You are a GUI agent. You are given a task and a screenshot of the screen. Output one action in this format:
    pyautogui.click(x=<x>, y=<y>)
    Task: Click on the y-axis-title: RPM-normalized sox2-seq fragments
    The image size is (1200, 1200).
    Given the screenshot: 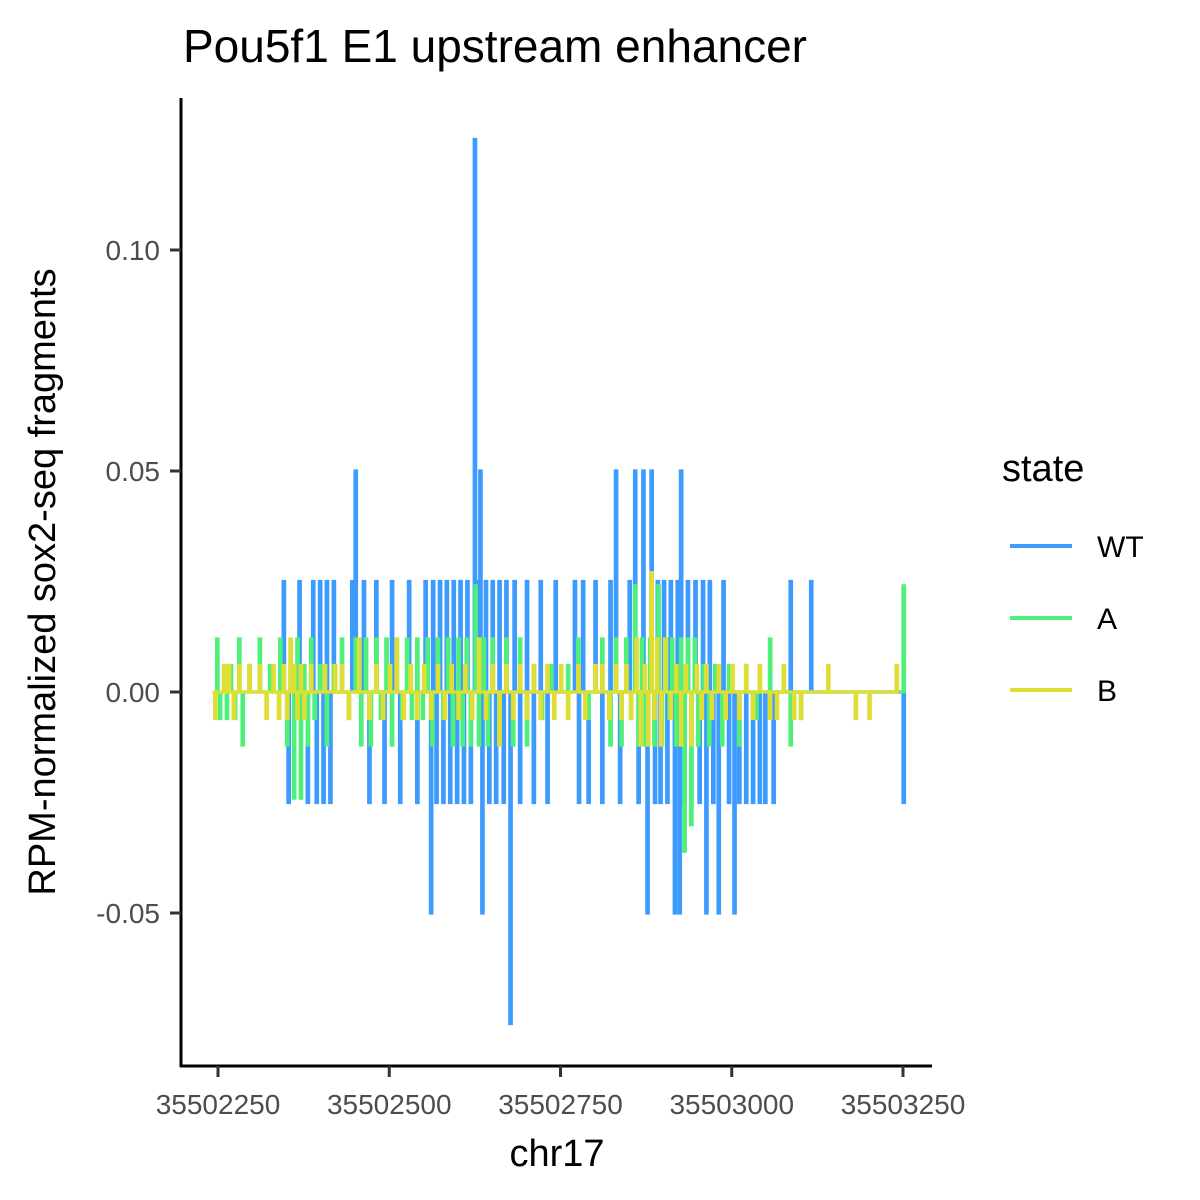 What is the action you would take?
    pyautogui.click(x=43, y=581)
    